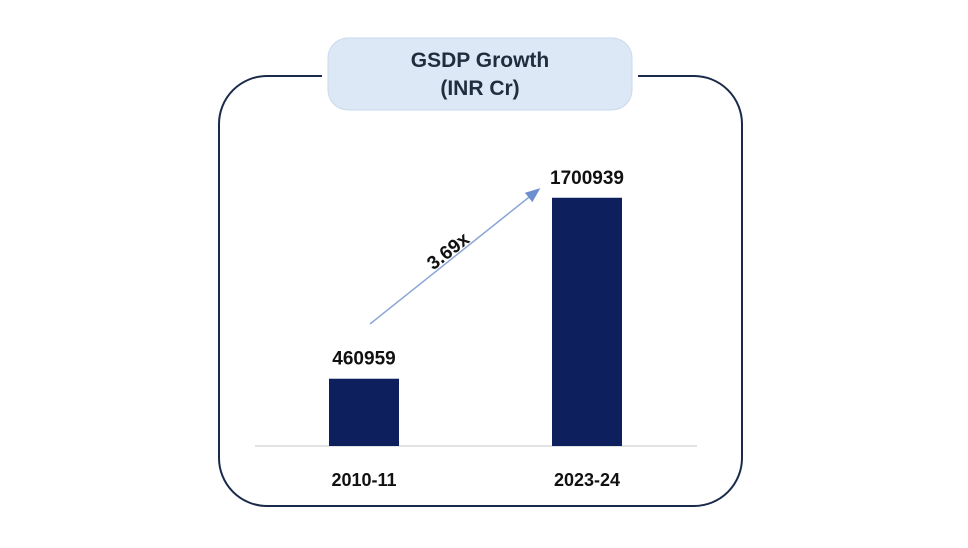 The height and width of the screenshot is (548, 968). Describe the element at coordinates (363, 359) in the screenshot. I see `value-label-2010-11: 460959` at that location.